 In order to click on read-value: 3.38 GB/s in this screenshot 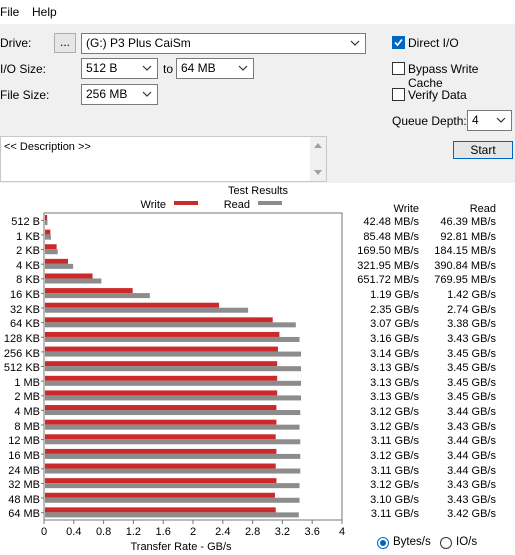, I will do `click(471, 324)`.